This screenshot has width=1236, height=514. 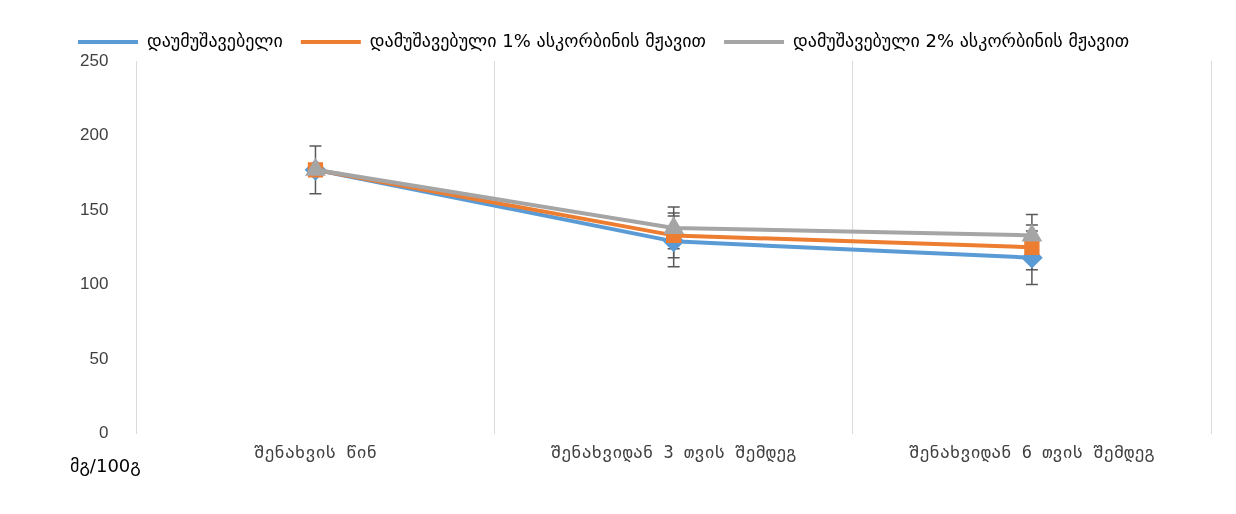 I want to click on y-tick-label: 50, so click(x=99, y=358).